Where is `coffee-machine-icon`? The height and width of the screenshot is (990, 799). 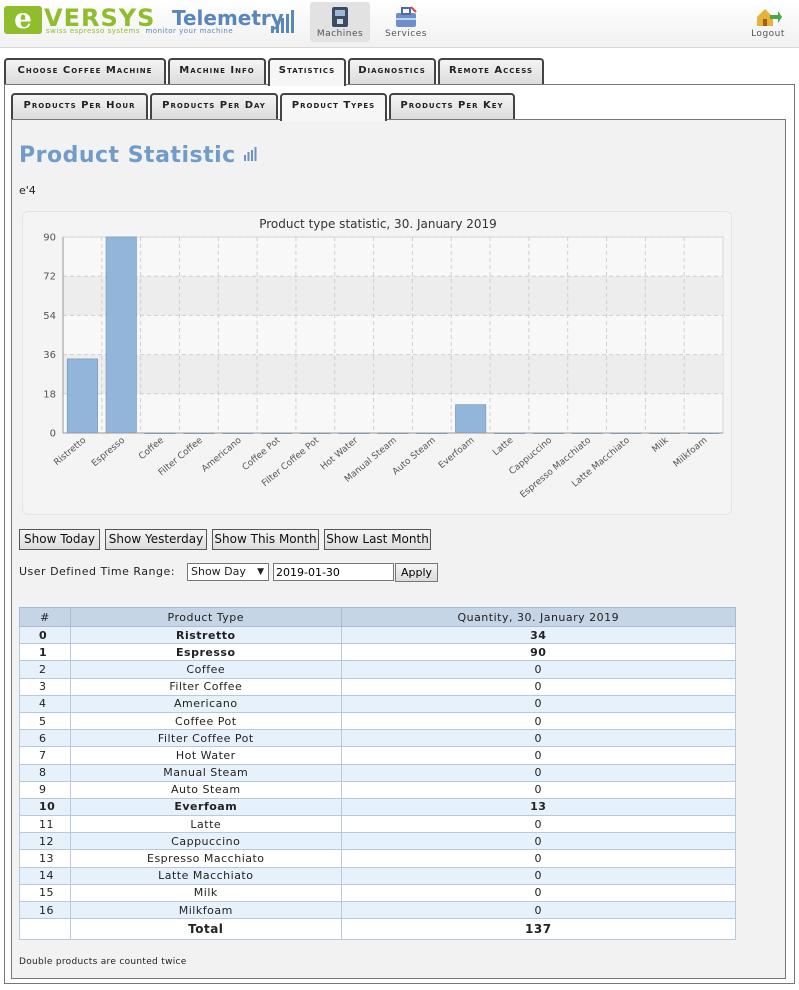
coffee-machine-icon is located at coordinates (340, 17).